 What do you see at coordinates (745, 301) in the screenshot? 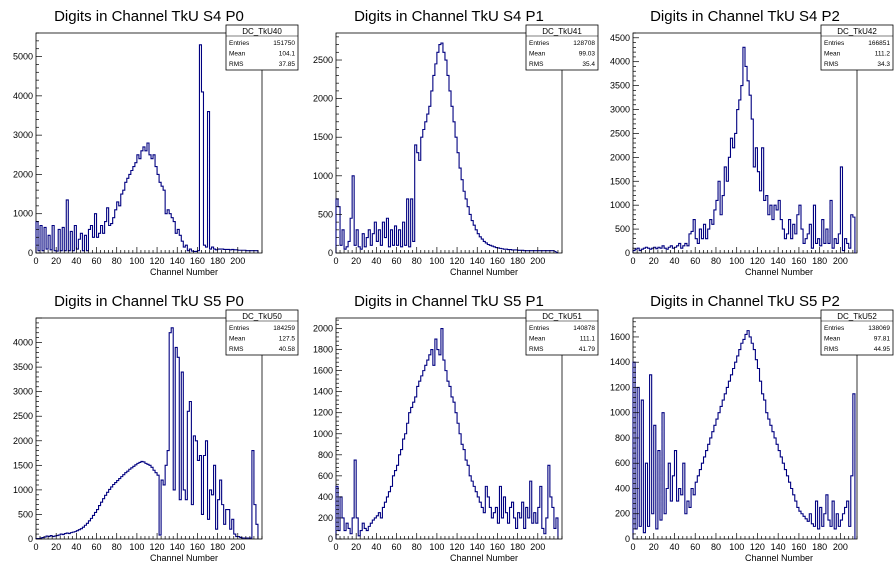
I see `chart-title: Digits in Channel TkU S5 P2` at bounding box center [745, 301].